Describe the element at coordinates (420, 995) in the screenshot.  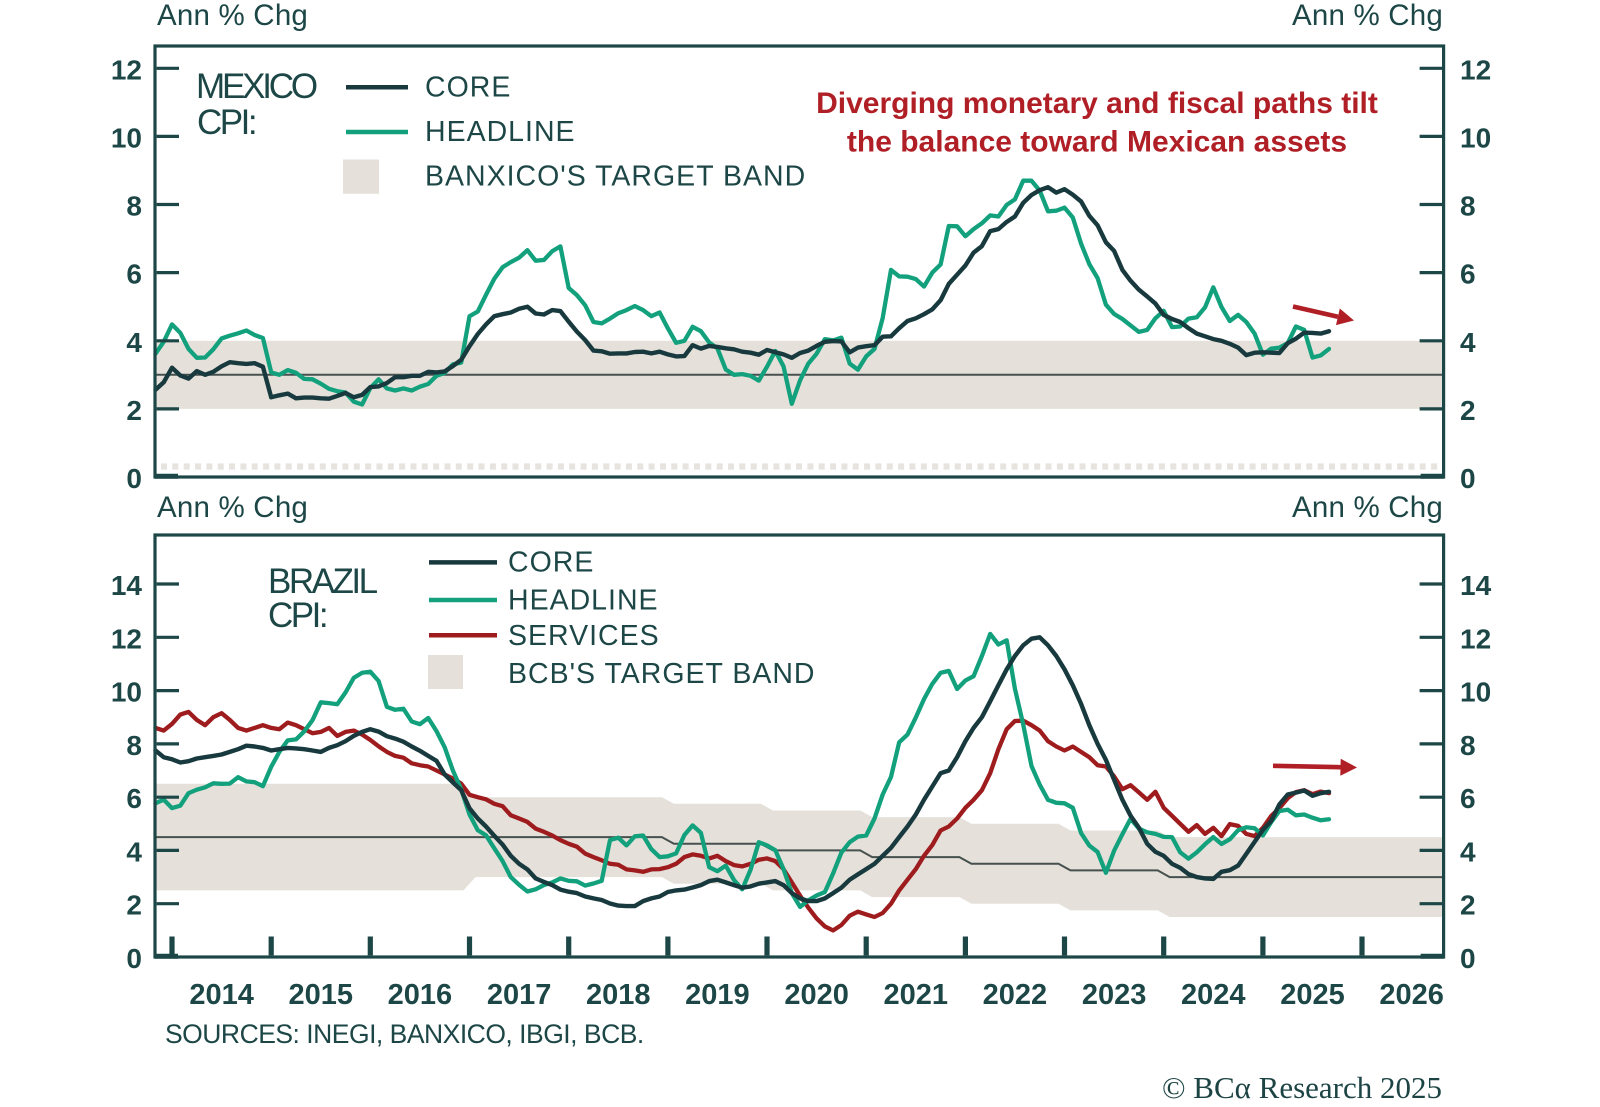
I see `svg-text: 2016` at that location.